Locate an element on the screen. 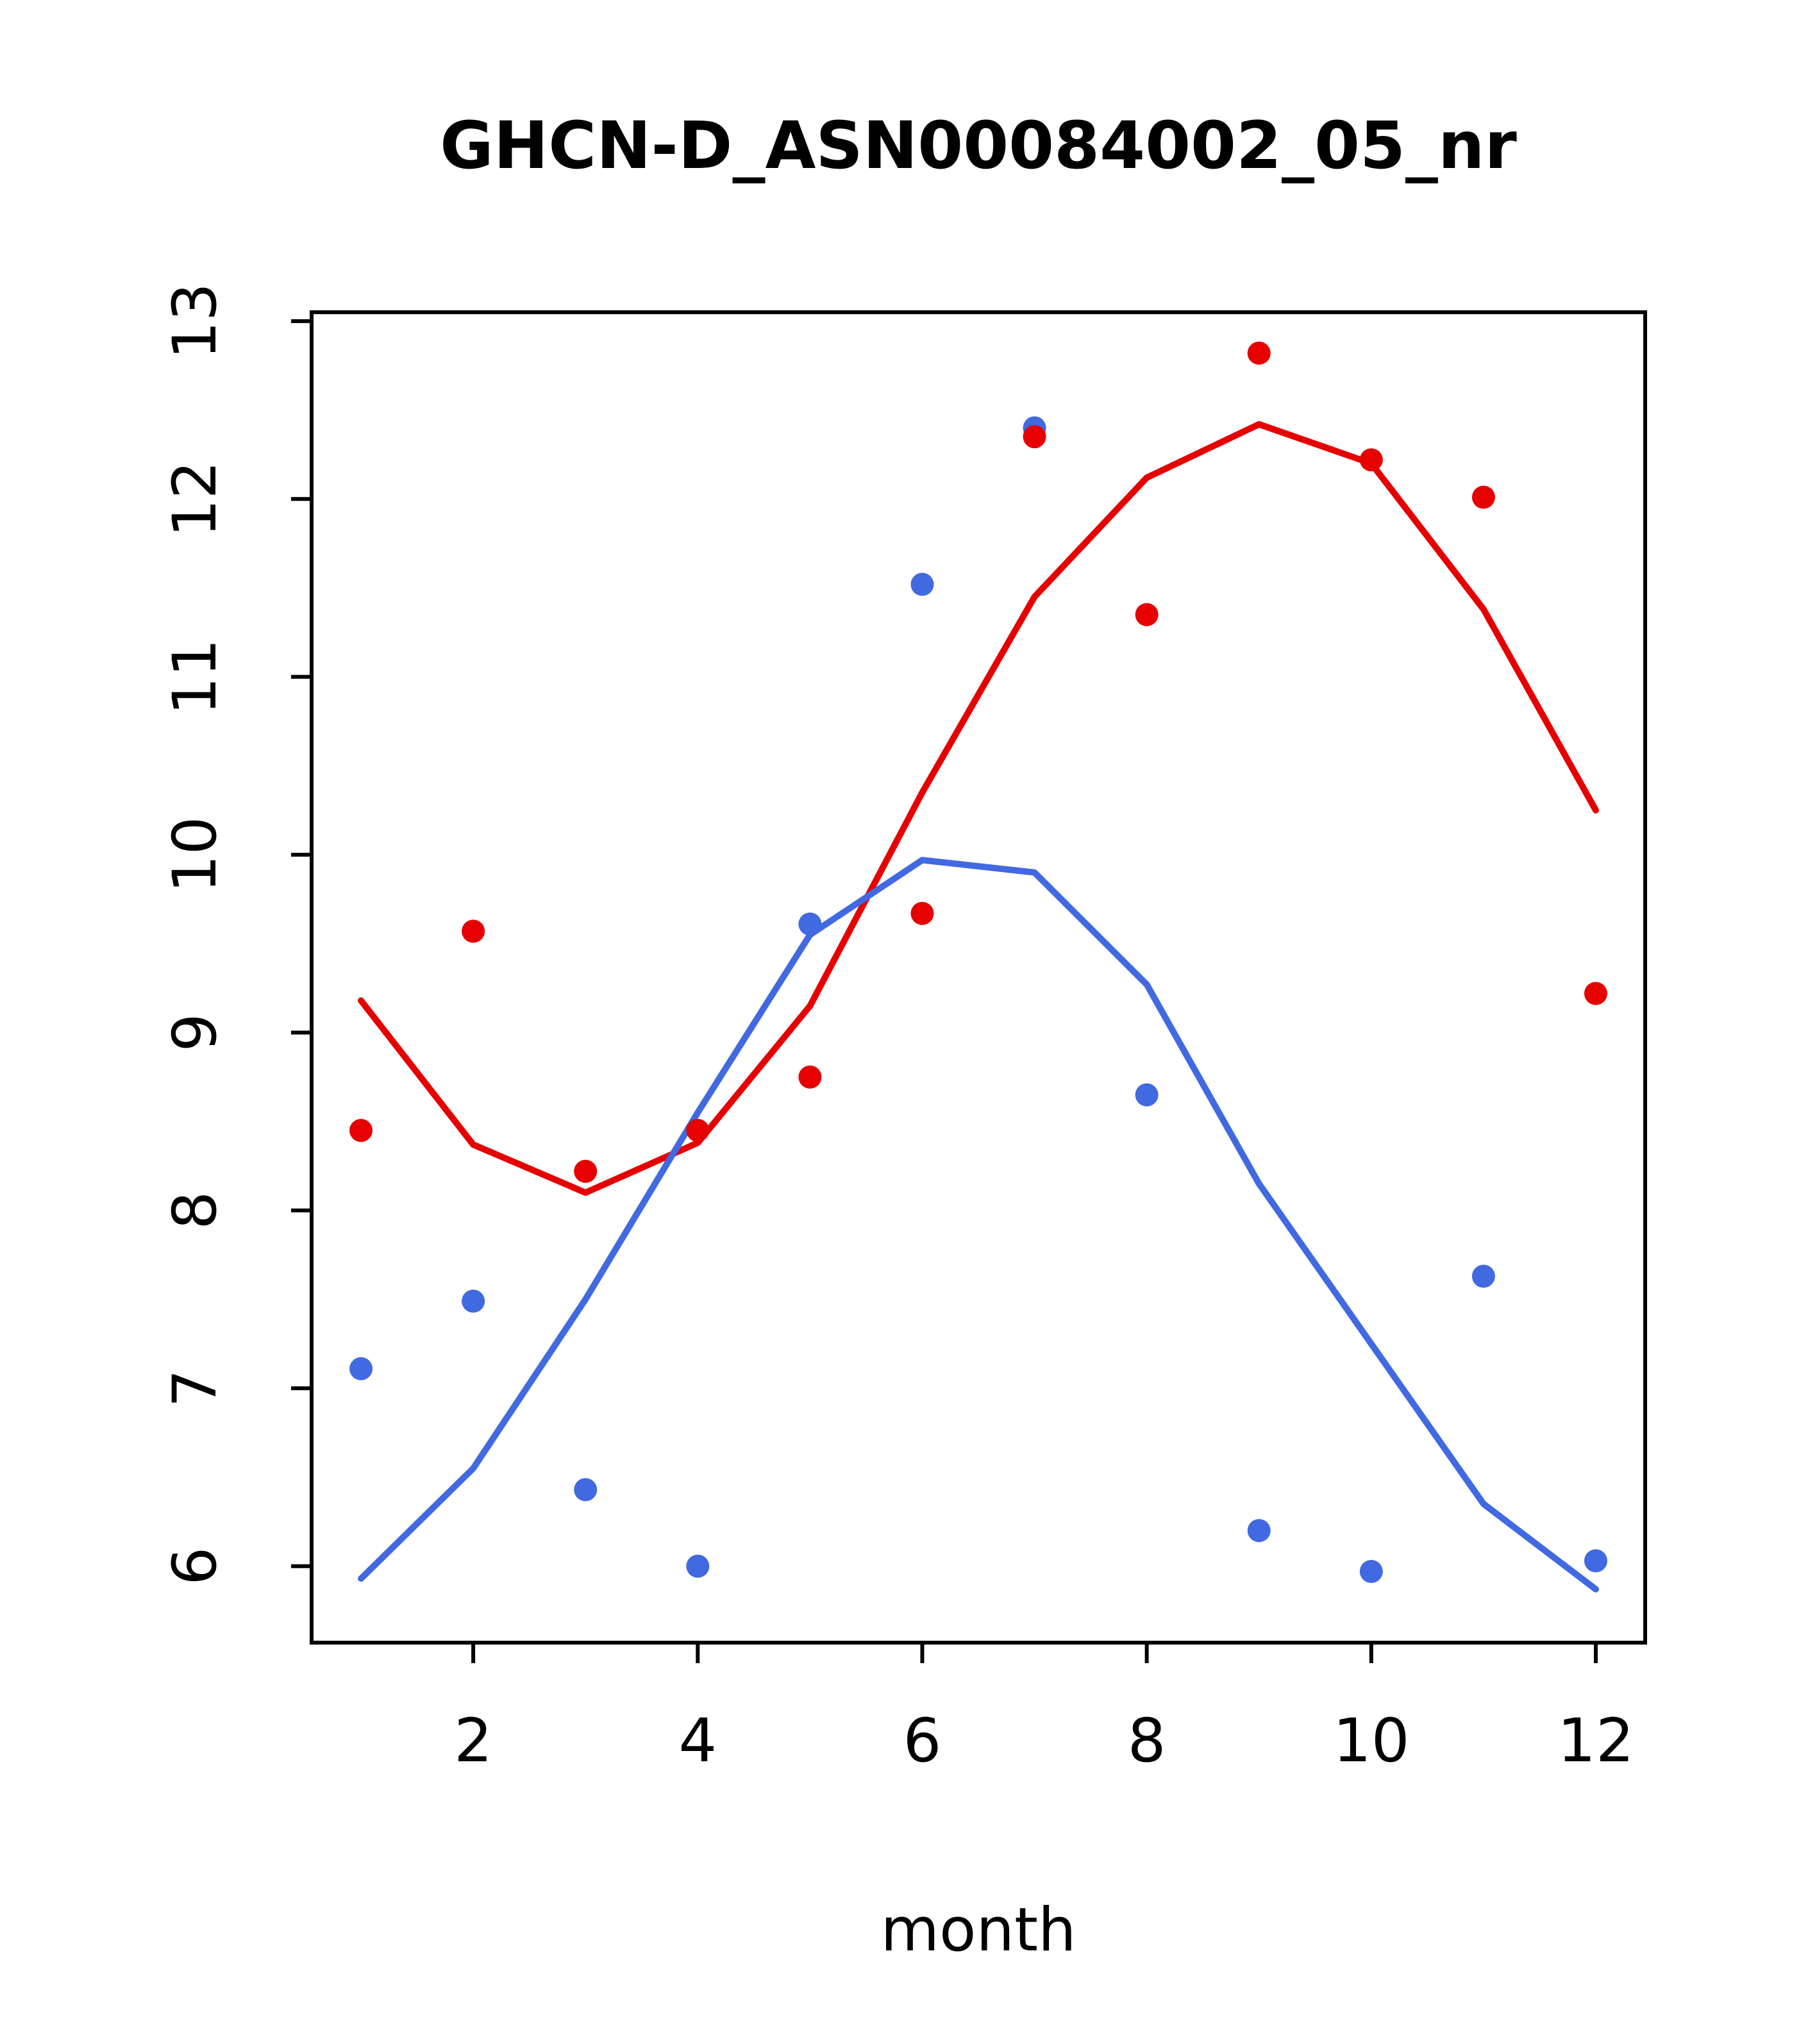 The image size is (1817, 2044). y-tick-label: 8 is located at coordinates (195, 1210).